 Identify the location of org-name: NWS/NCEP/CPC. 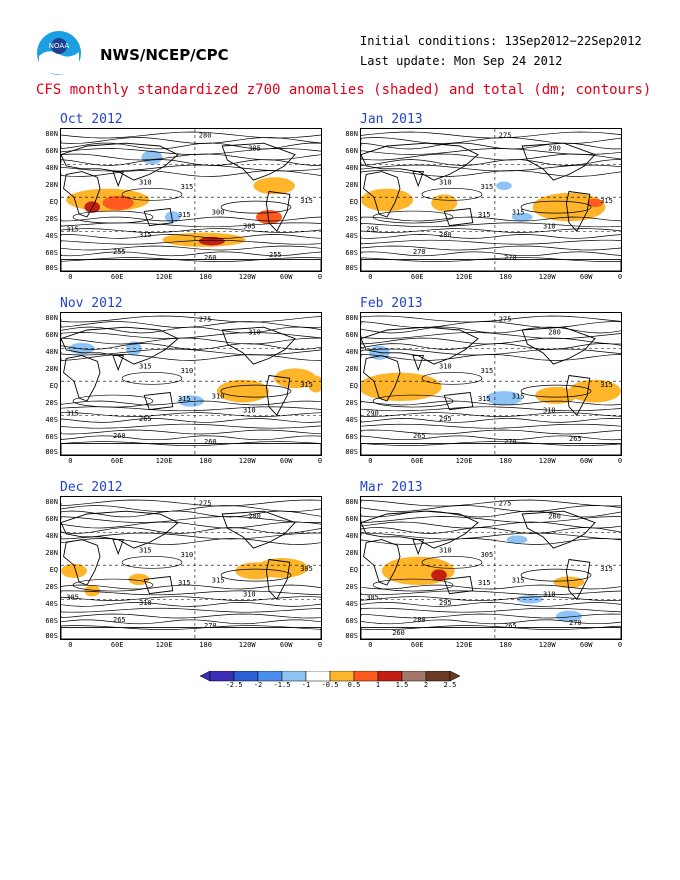
(164, 55).